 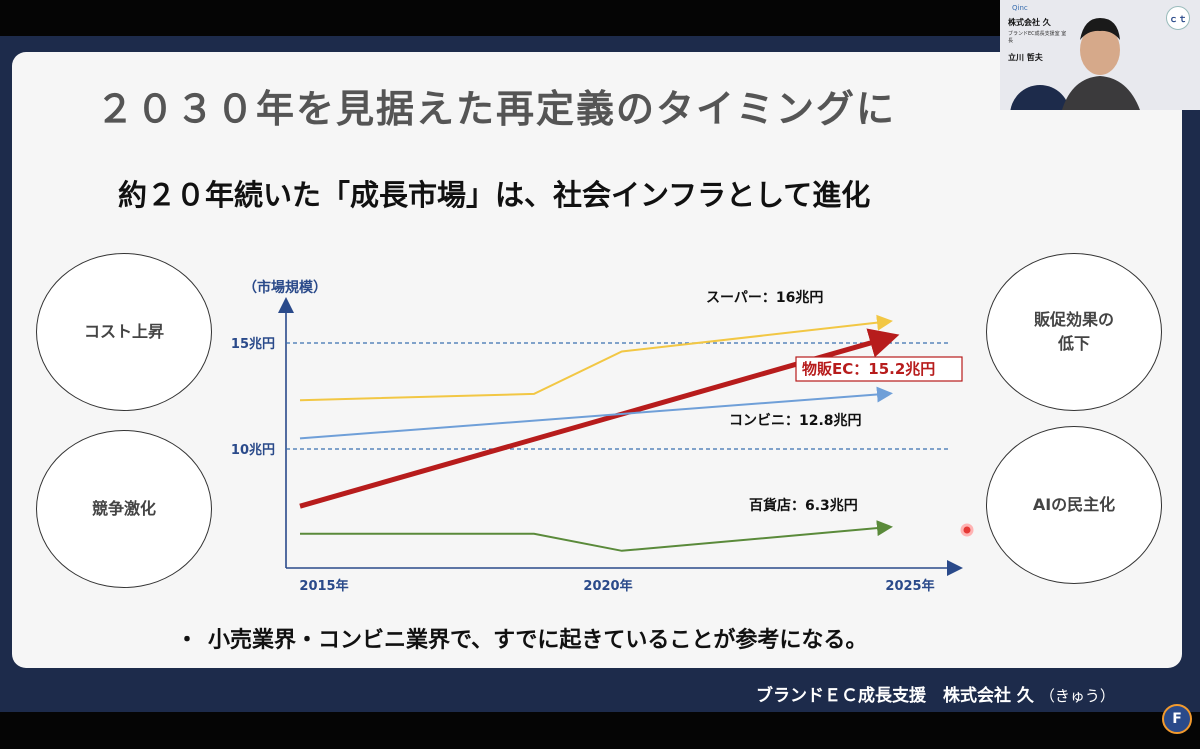 I want to click on series-label-物販EC: 物販EC：15.2兆円, so click(x=868, y=369).